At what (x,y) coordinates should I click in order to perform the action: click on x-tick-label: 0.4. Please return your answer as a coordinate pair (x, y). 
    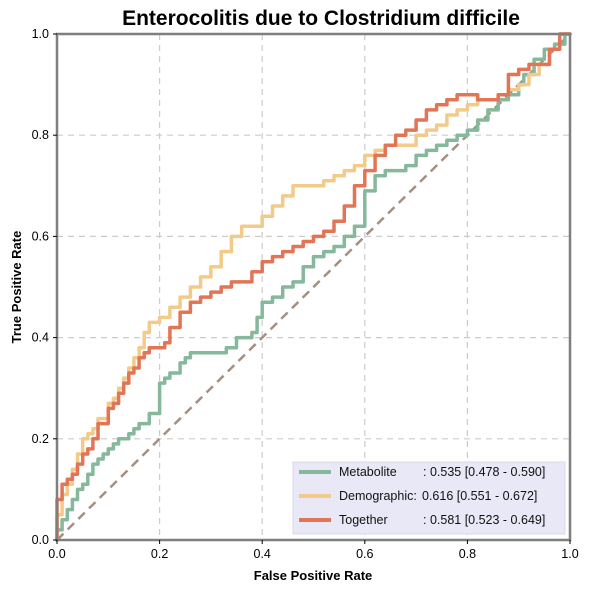
    Looking at the image, I should click on (262, 554).